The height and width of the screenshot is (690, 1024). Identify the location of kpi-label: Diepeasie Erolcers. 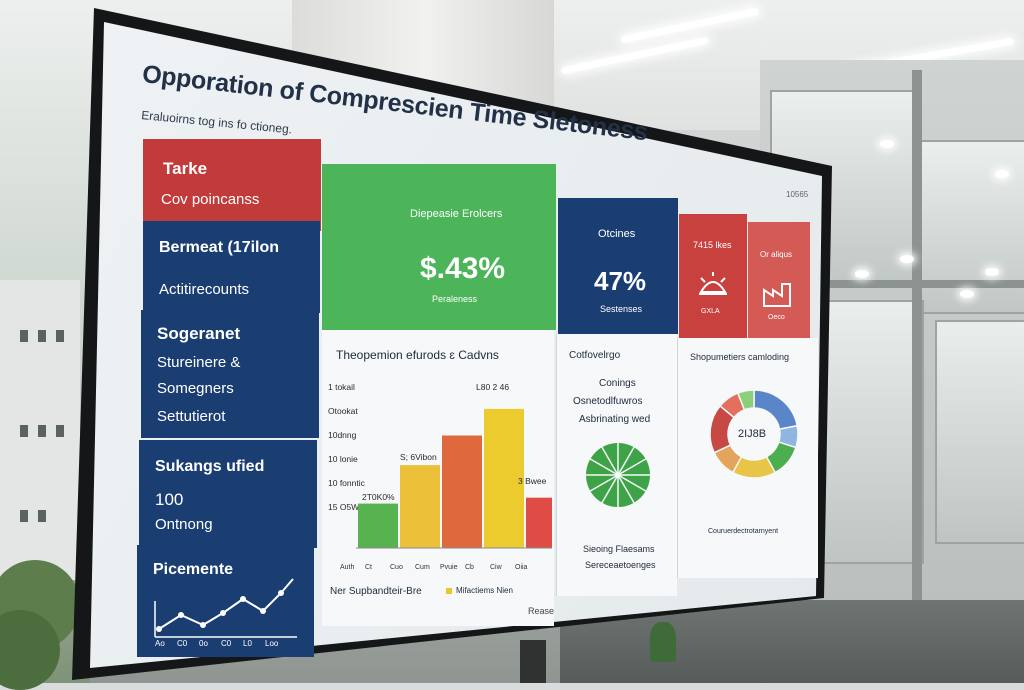
(456, 214).